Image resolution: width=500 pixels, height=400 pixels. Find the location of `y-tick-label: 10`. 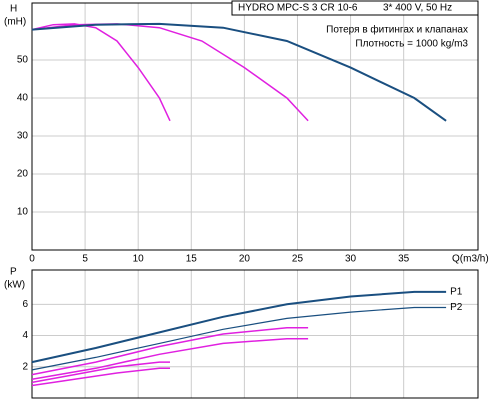

y-tick-label: 10 is located at coordinates (23, 212).